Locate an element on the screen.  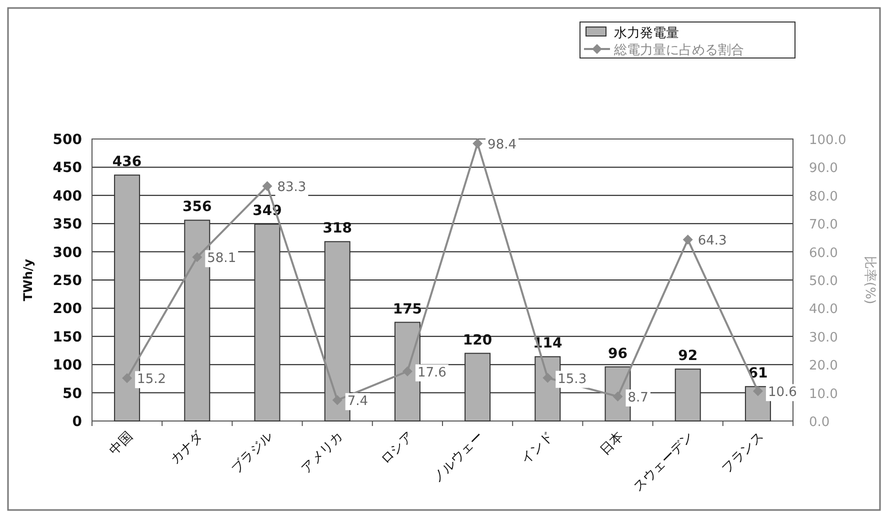
y-tick-label: 500 is located at coordinates (67, 140).